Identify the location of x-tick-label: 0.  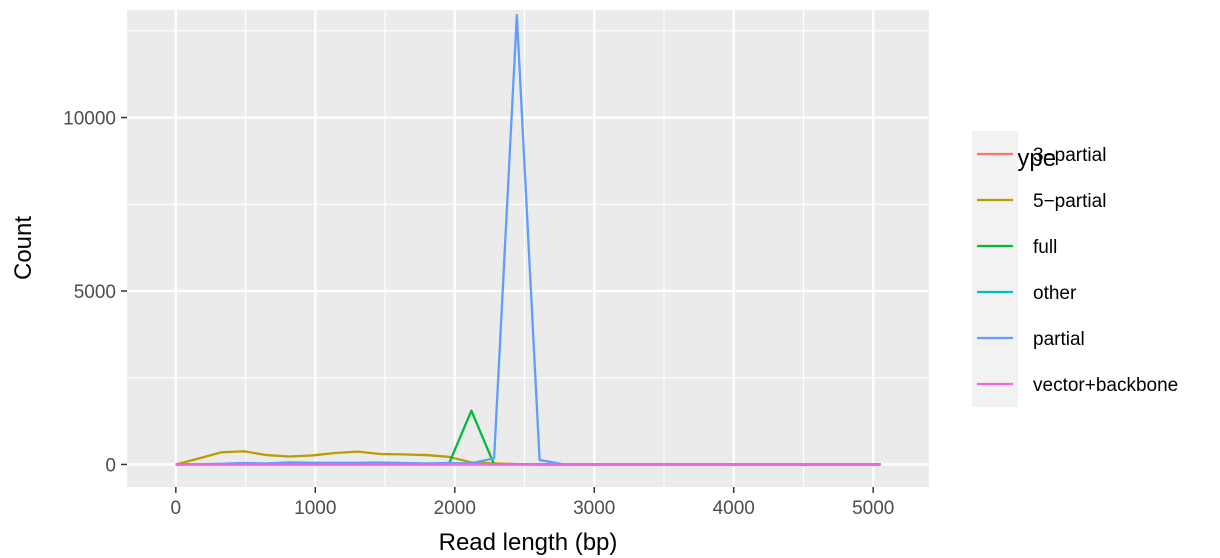
(176, 508).